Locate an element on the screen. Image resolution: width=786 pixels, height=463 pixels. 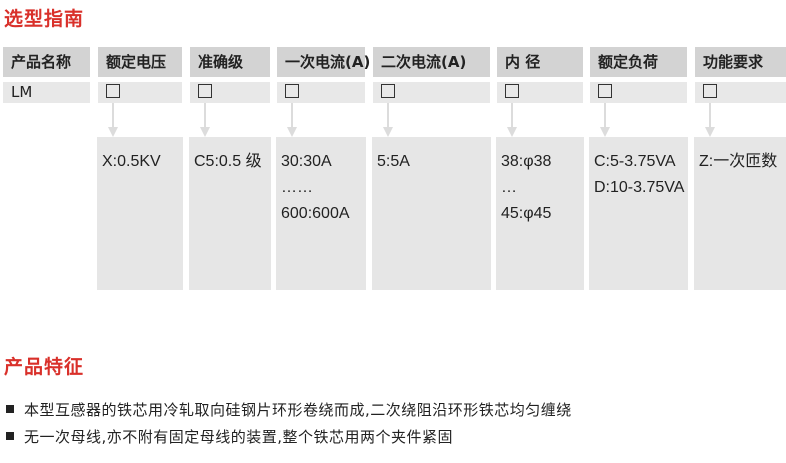
selection-guide-title: 选型指南 is located at coordinates (44, 19).